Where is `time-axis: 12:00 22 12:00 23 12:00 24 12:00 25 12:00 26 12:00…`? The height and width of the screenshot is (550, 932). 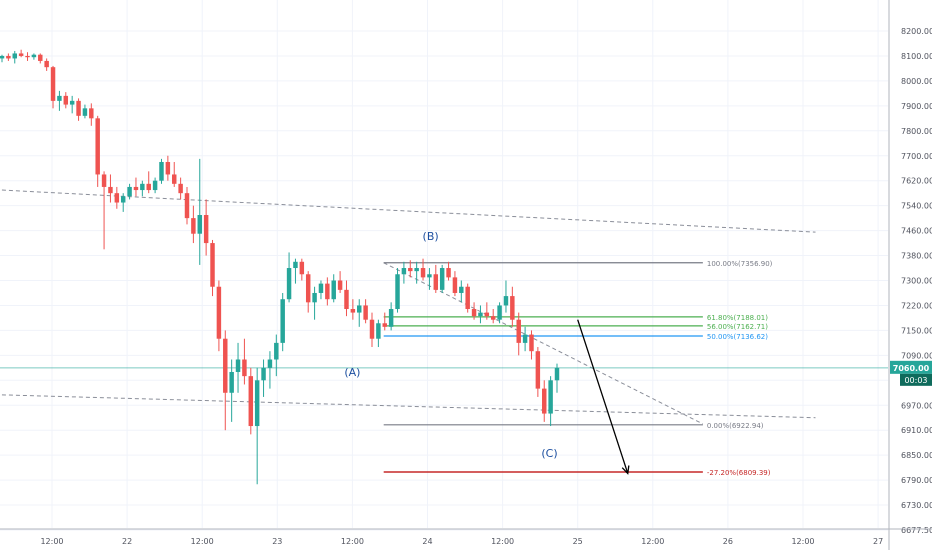
time-axis: 12:00 22 12:00 23 12:00 24 12:00 25 12:00 26 12:00… is located at coordinates (466, 537).